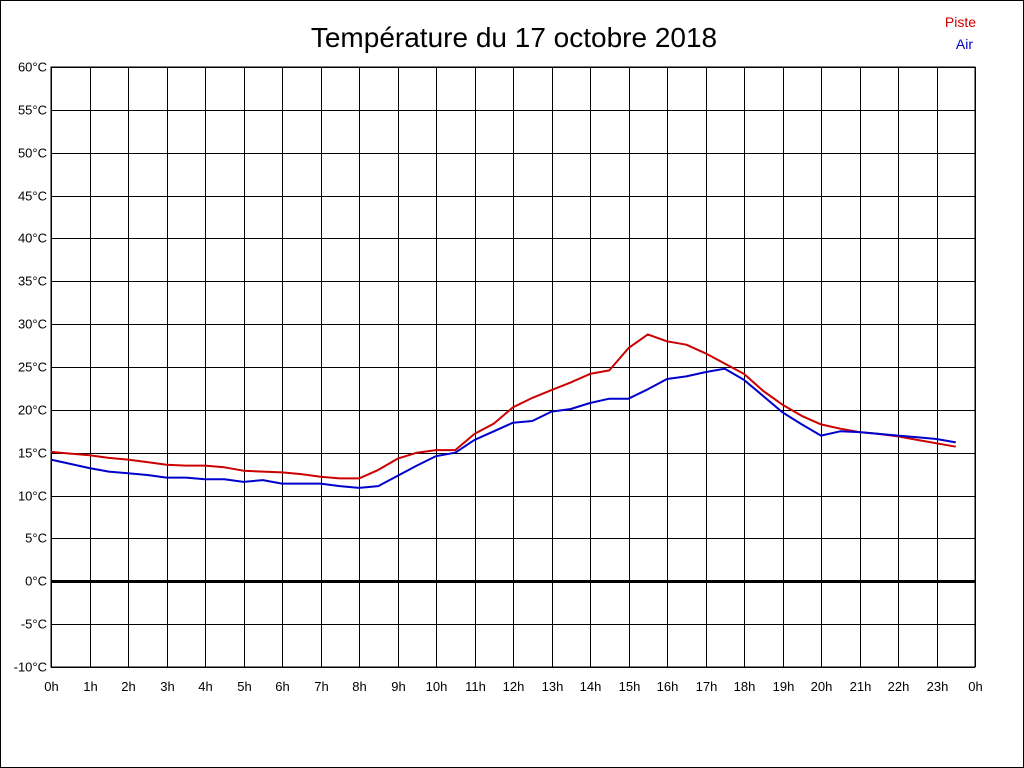  I want to click on y-tick-label: 40°C, so click(32, 238).